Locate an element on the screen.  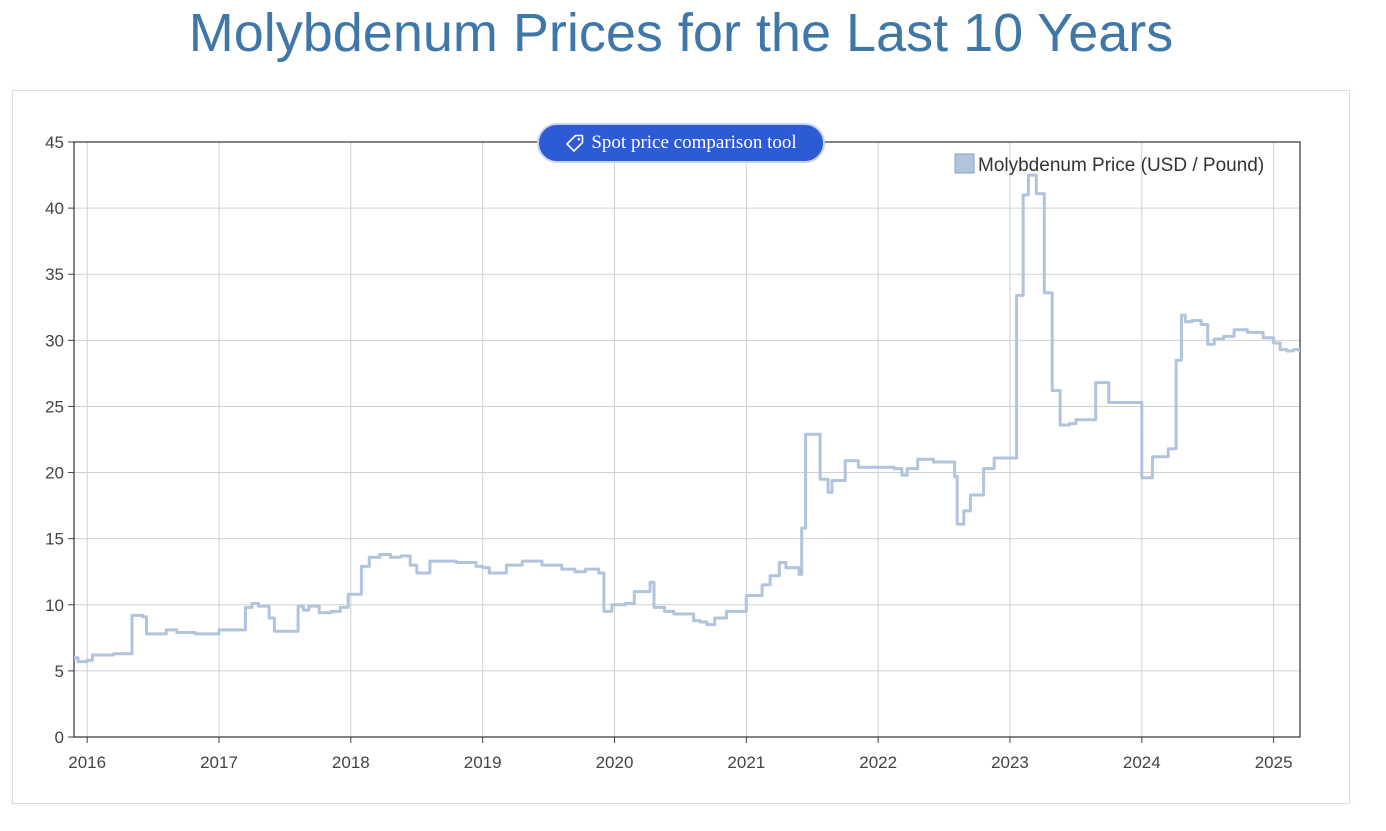
legend: Molybdenum Price (USD / Pound) is located at coordinates (1109, 164).